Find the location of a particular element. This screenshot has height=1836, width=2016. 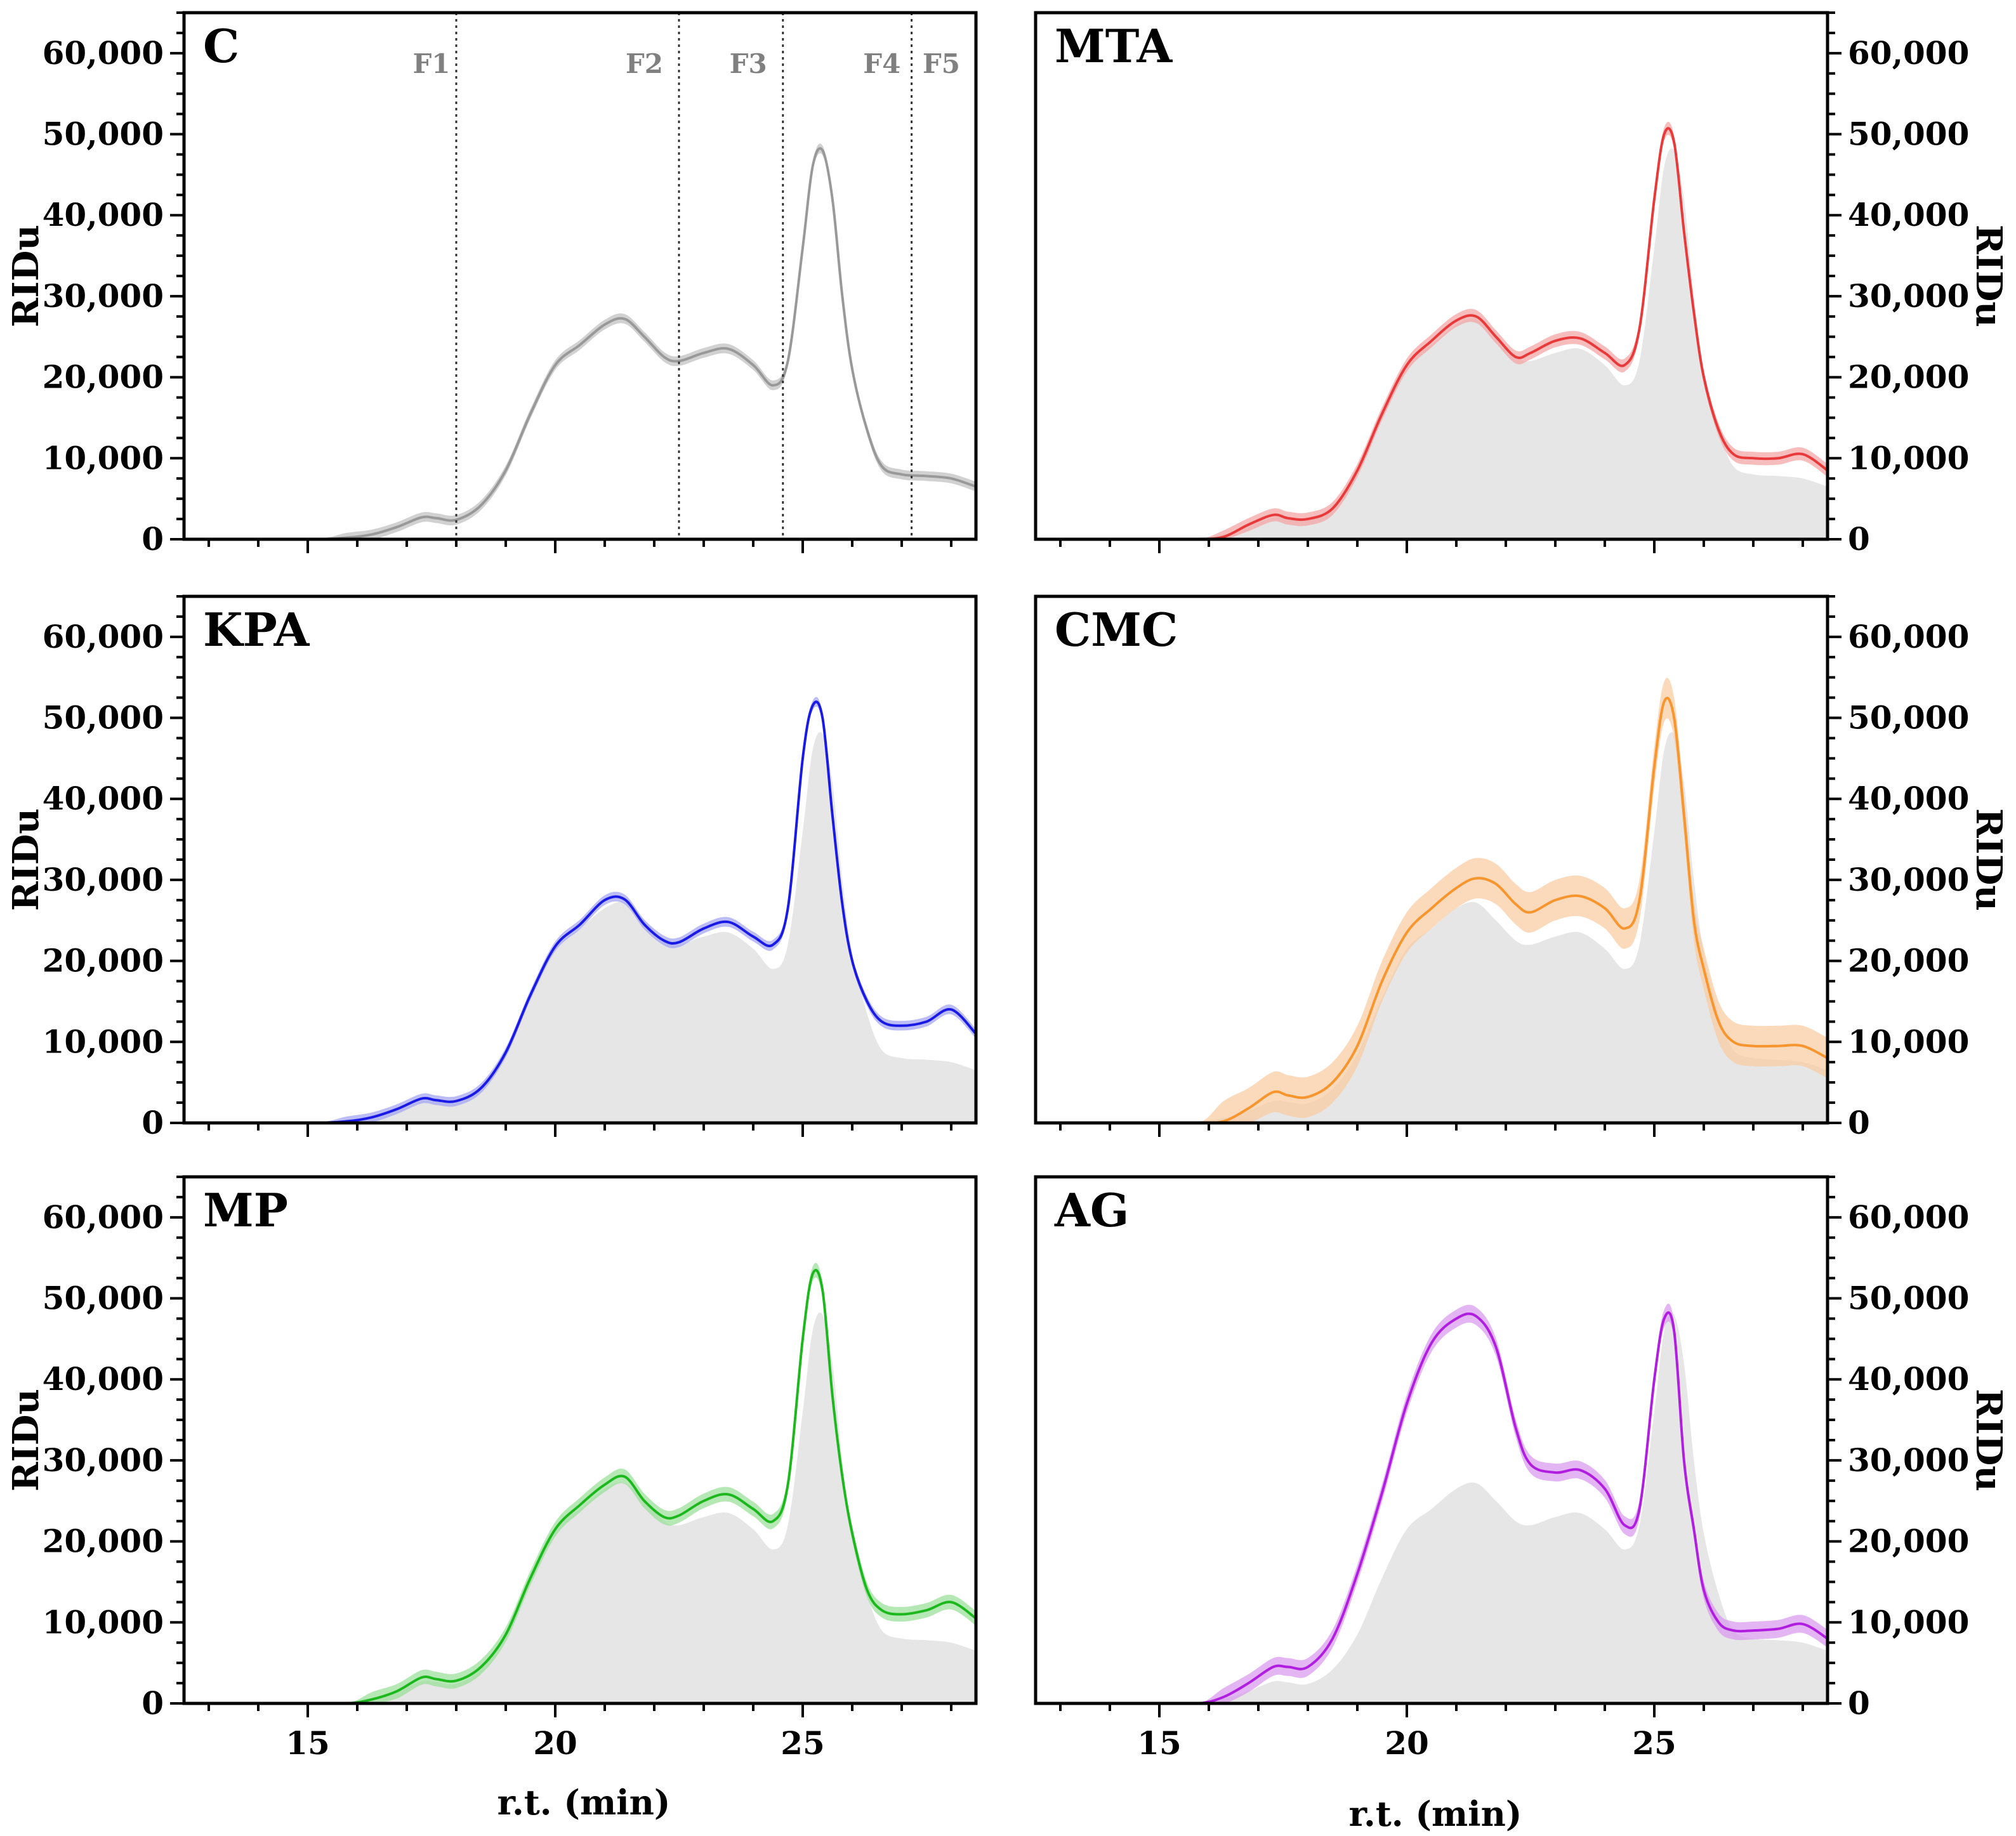

series-line-mta is located at coordinates (1432, 333).